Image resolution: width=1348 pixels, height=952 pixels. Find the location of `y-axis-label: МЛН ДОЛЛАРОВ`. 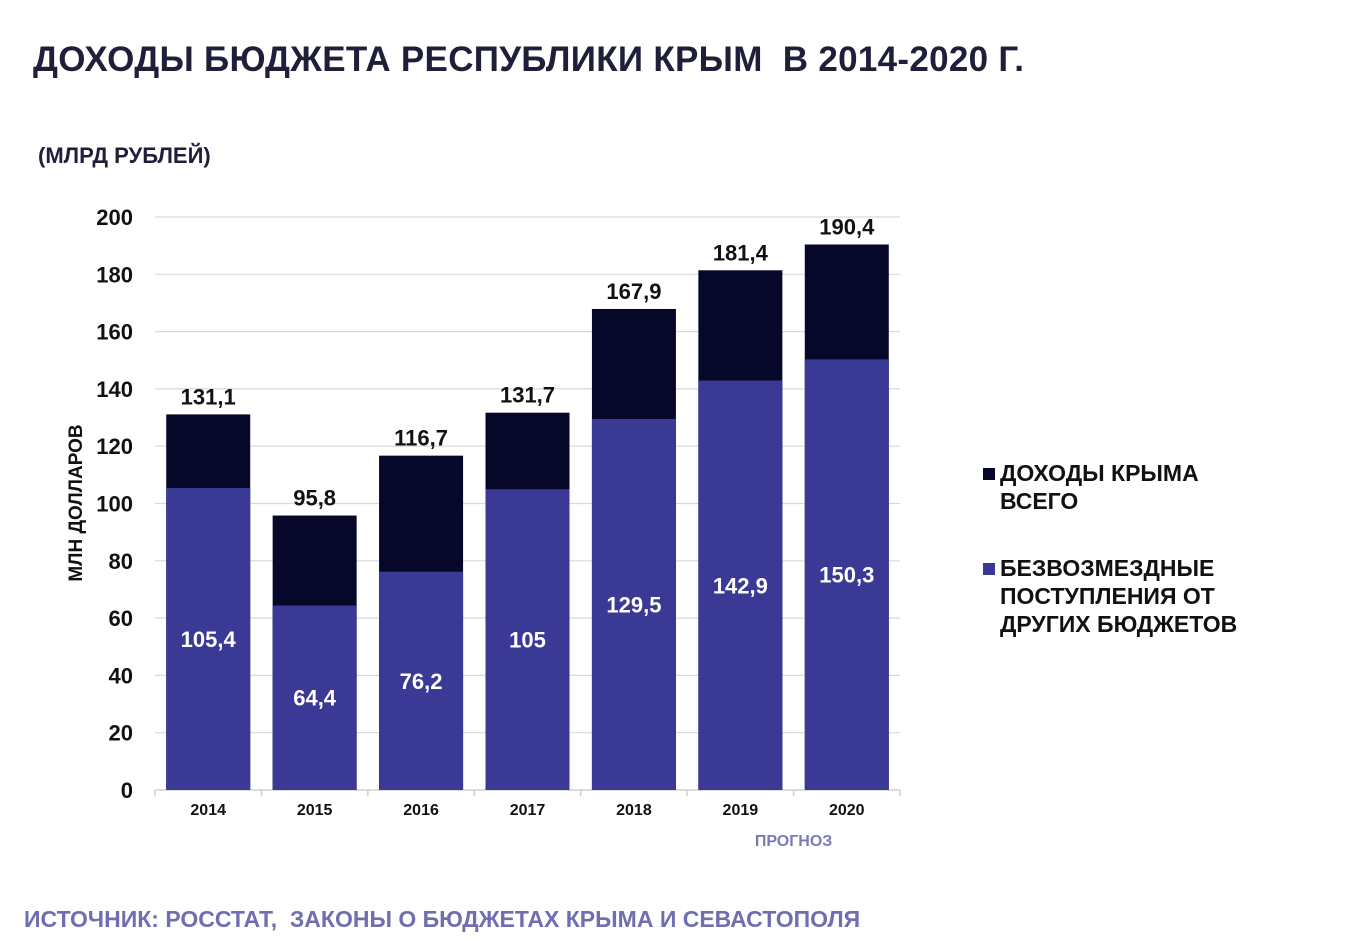

y-axis-label: МЛН ДОЛЛАРОВ is located at coordinates (76, 502).